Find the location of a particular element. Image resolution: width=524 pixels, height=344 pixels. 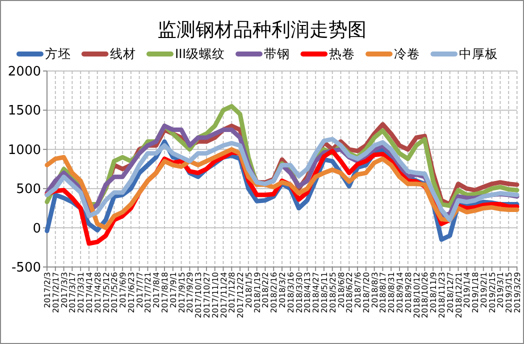

legend-label: III级螺纹 is located at coordinates (200, 53).